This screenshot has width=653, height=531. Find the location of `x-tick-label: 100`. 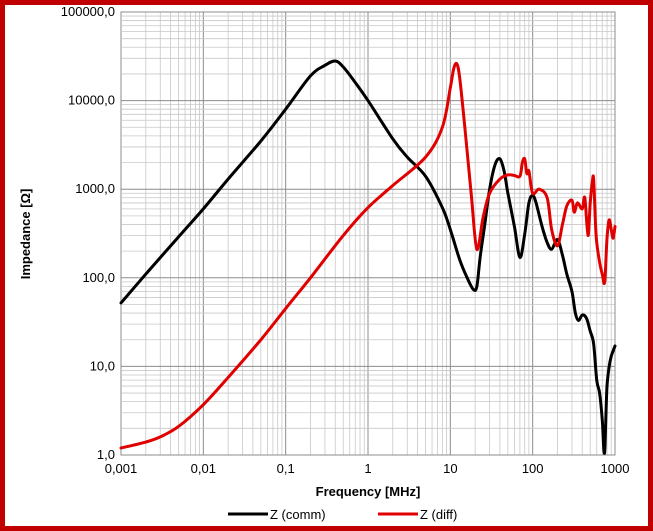

x-tick-label: 100 is located at coordinates (533, 468).